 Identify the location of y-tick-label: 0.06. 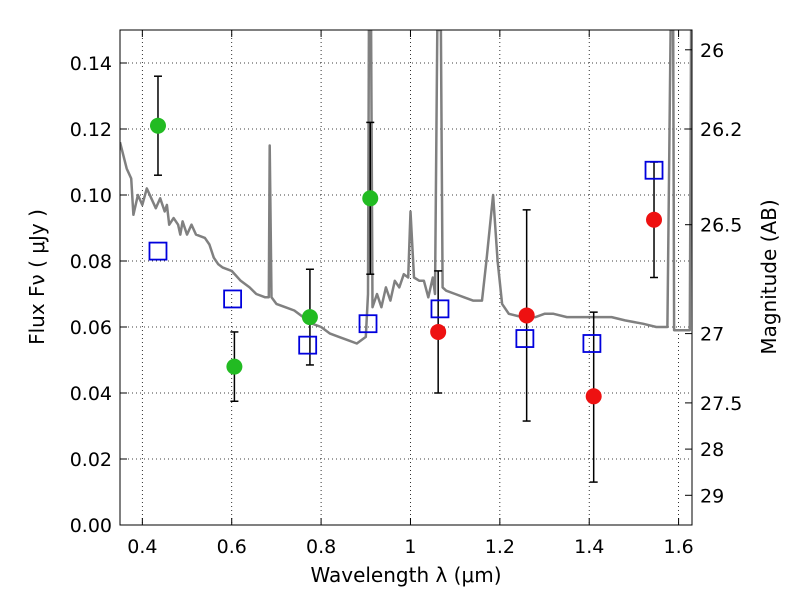
(91, 328).